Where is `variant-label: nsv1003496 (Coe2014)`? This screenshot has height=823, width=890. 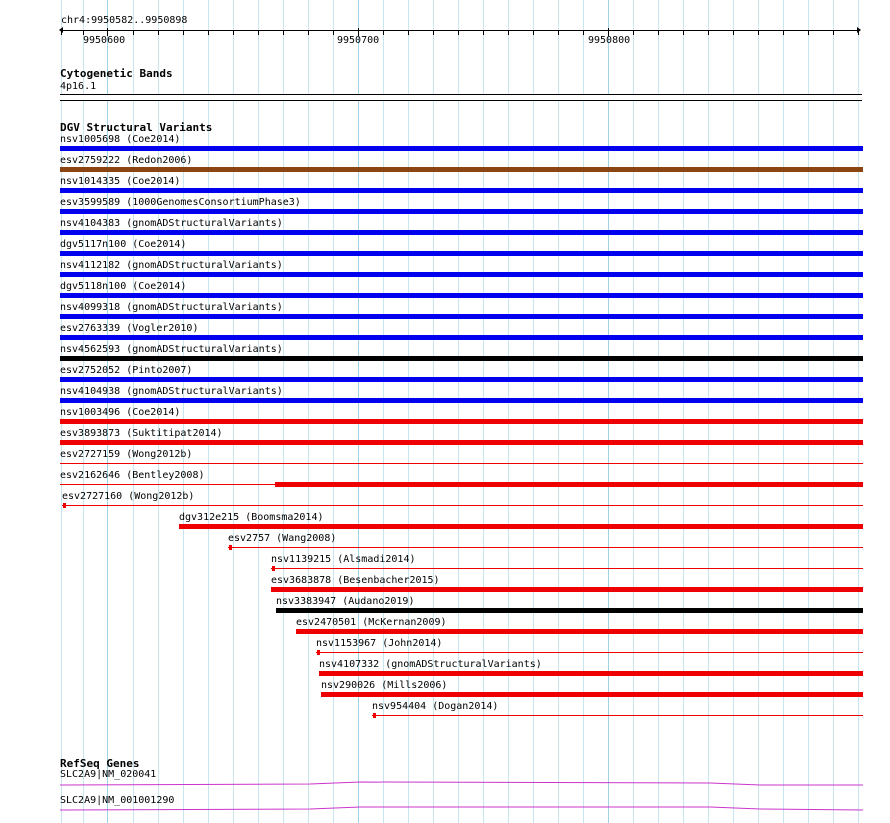 variant-label: nsv1003496 (Coe2014) is located at coordinates (120, 412).